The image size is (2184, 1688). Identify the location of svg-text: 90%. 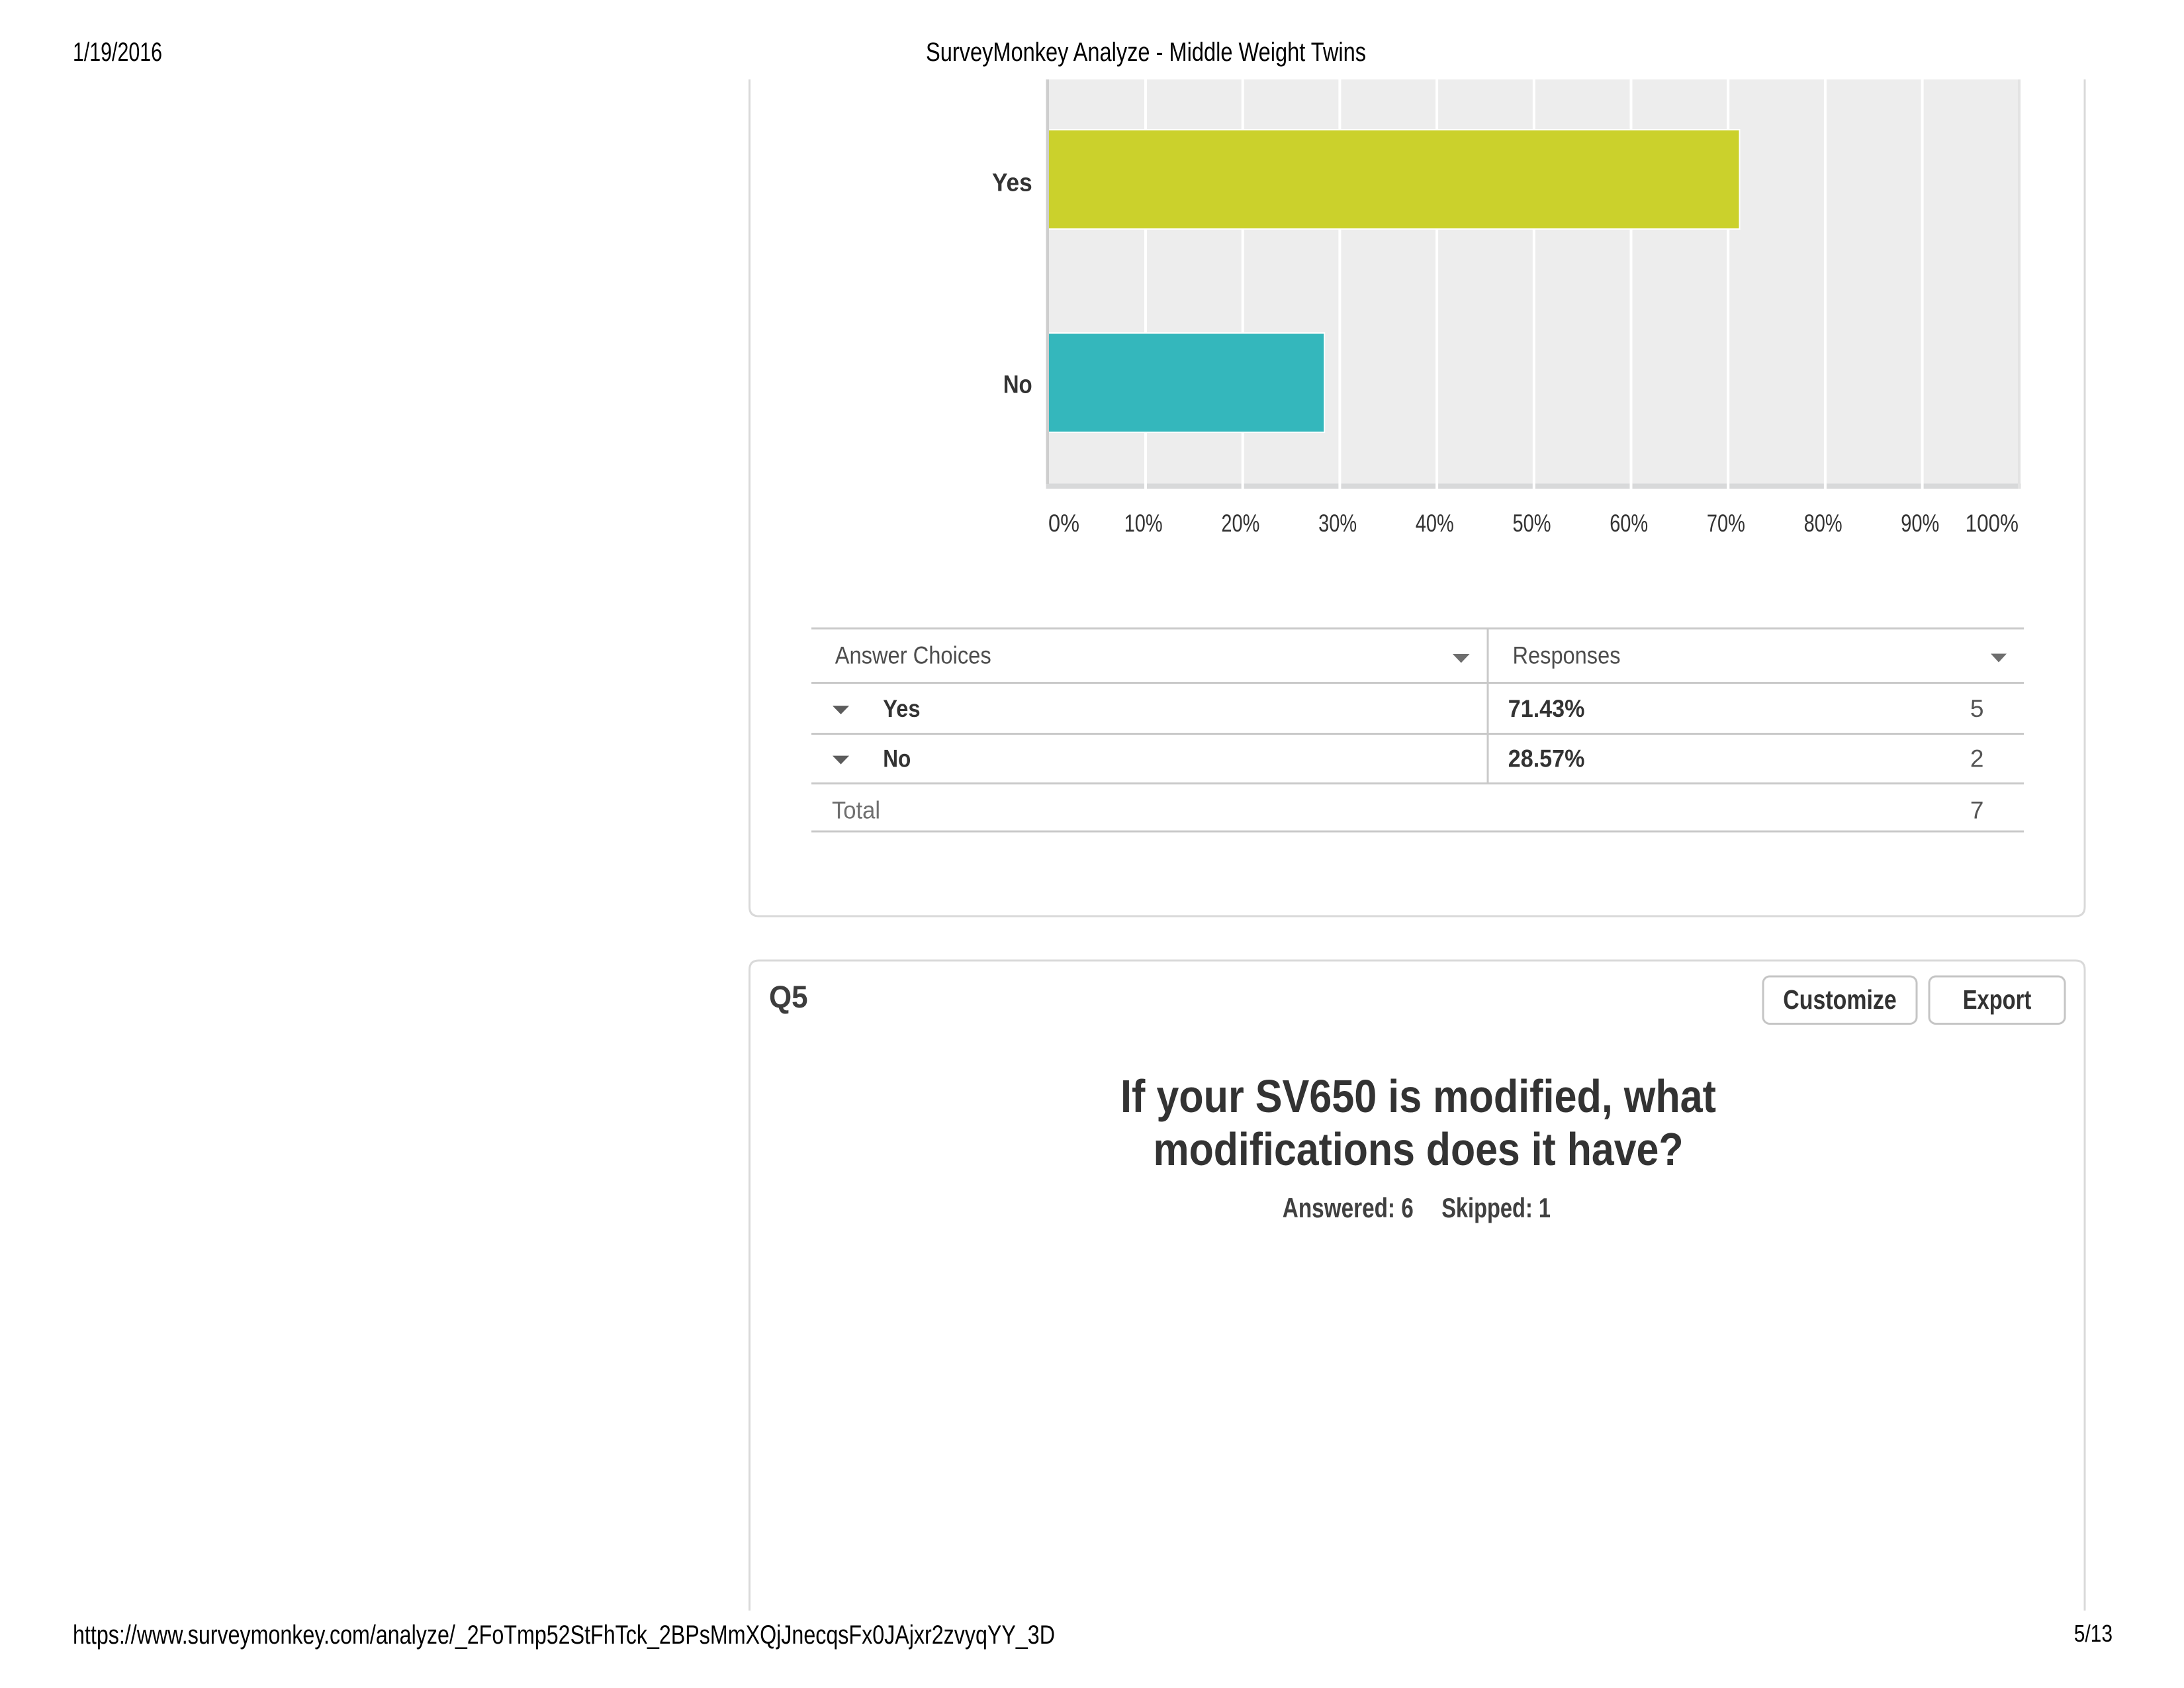
(1920, 523).